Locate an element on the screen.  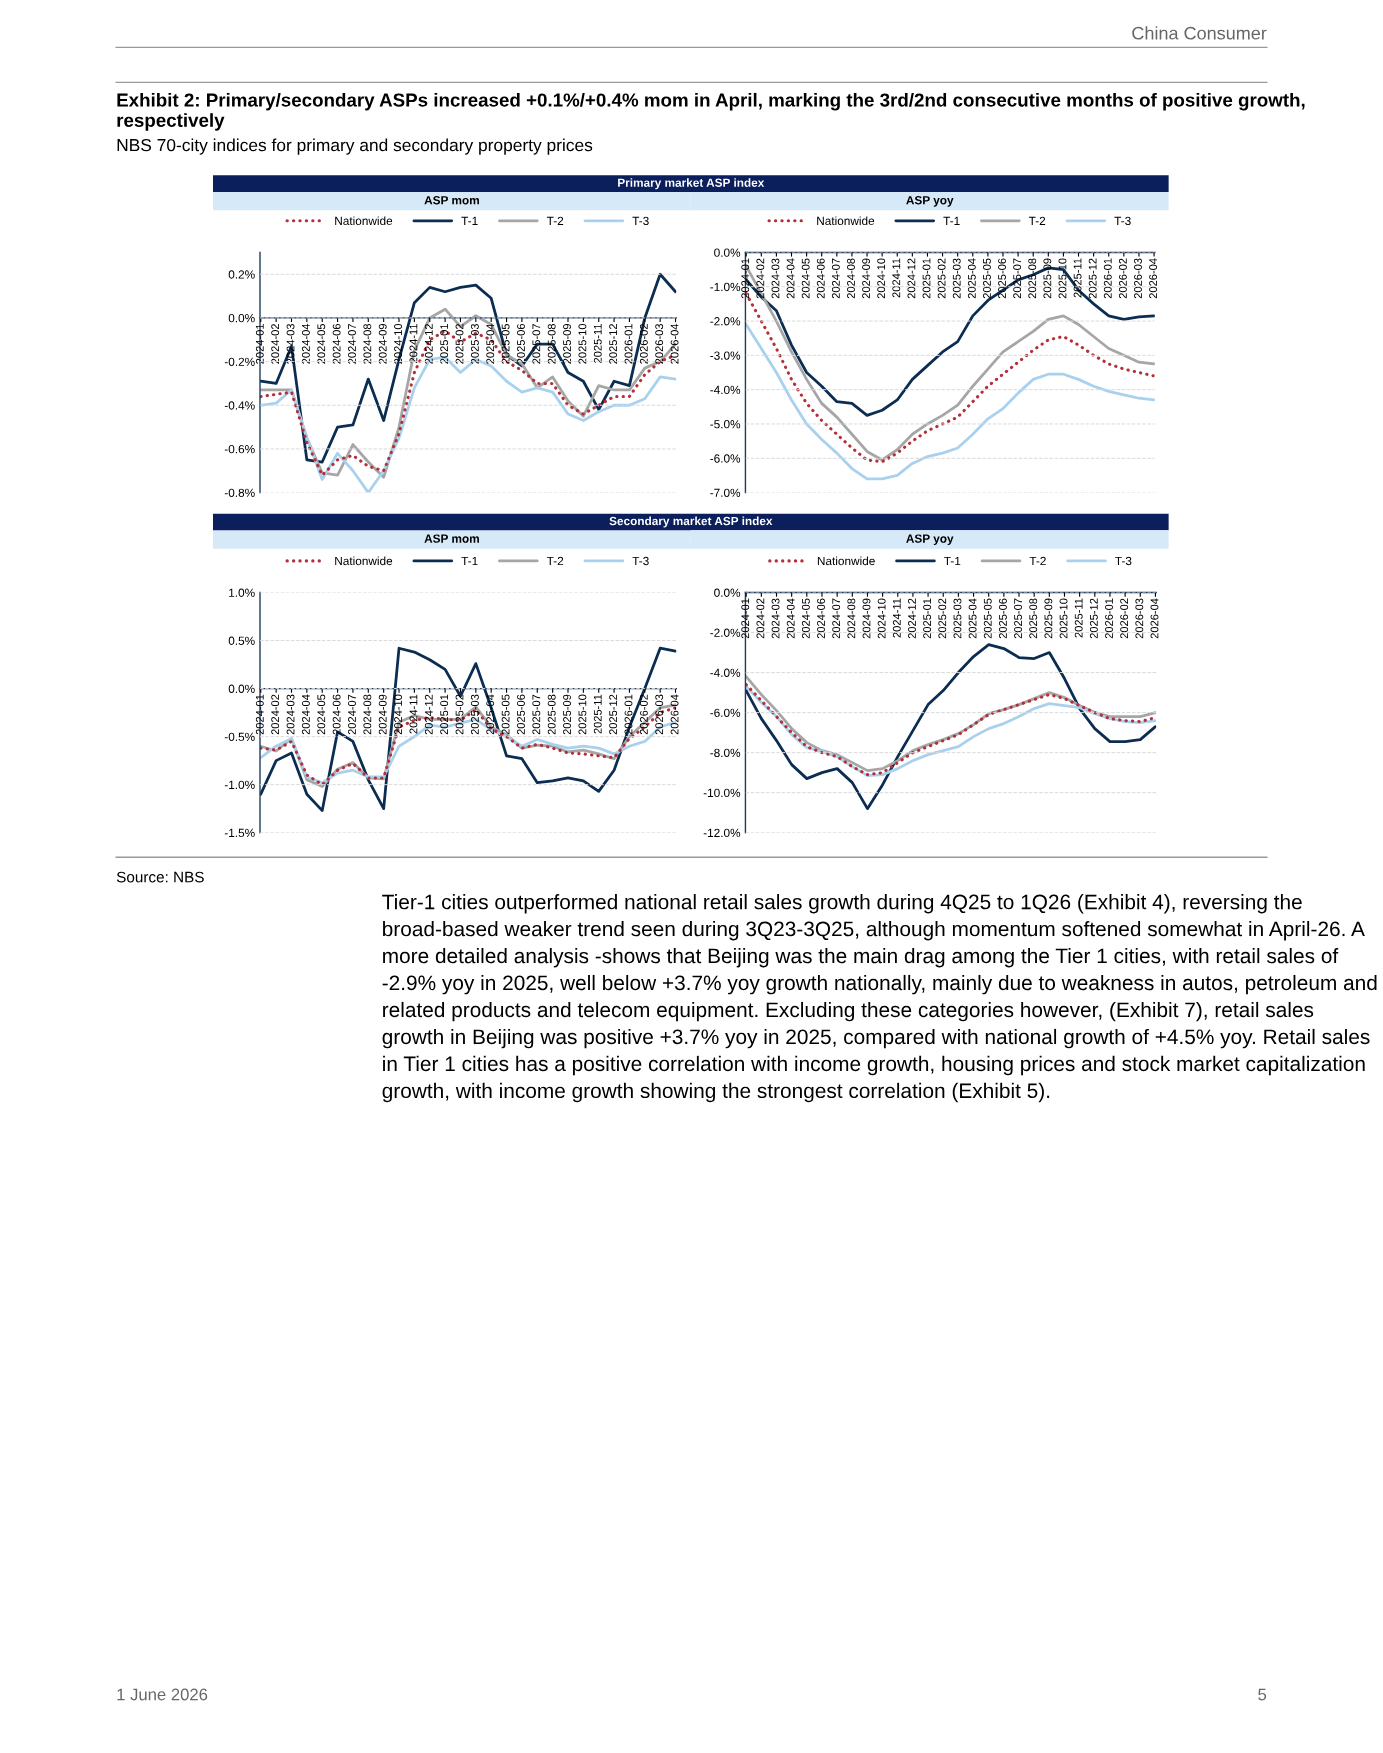
y-tick-label: 0.5% is located at coordinates (241, 640).